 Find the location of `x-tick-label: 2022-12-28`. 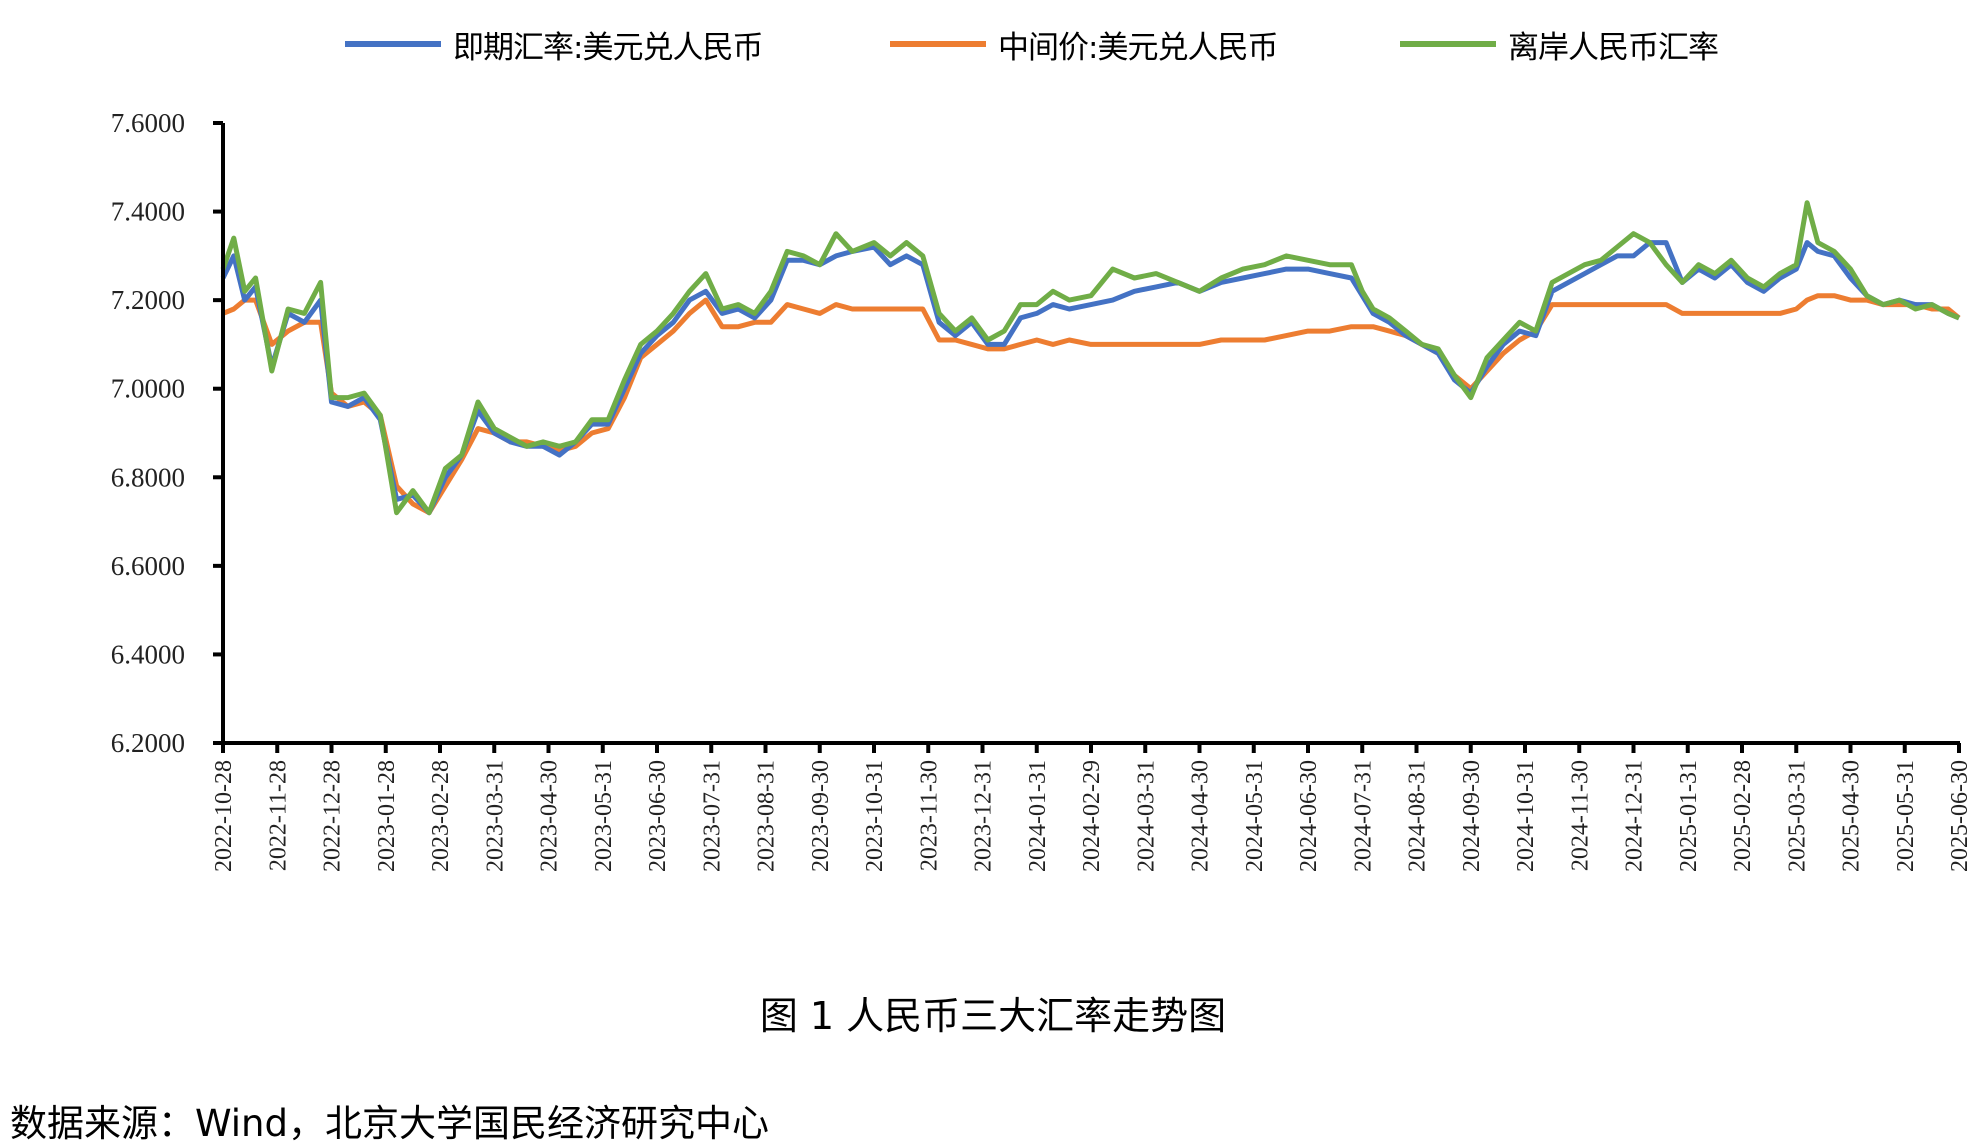

x-tick-label: 2022-12-28 is located at coordinates (333, 816).